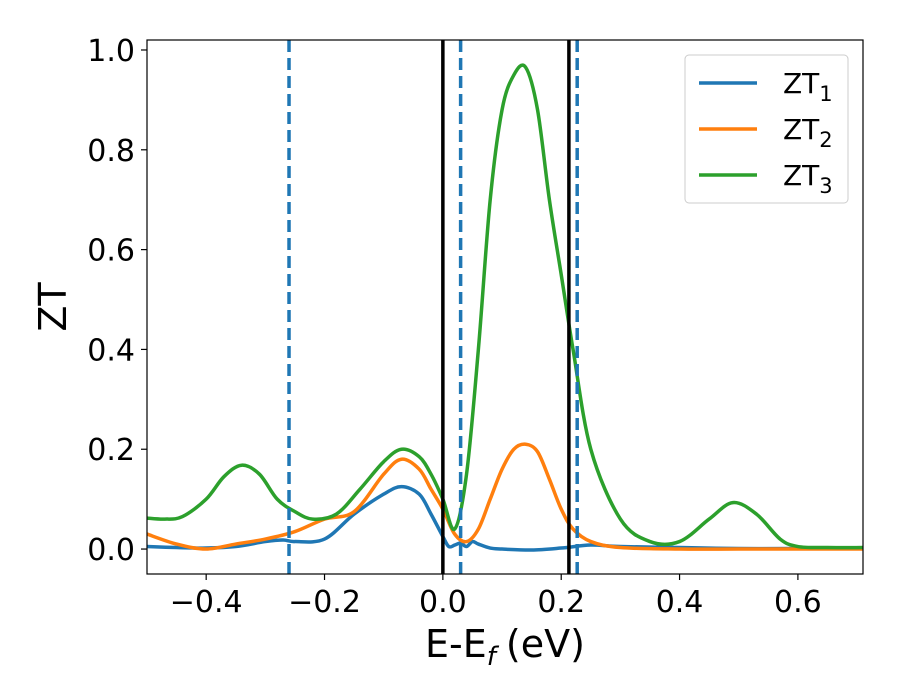 Image resolution: width=900 pixels, height=700 pixels. I want to click on legend-label-2: ZT2, so click(808, 132).